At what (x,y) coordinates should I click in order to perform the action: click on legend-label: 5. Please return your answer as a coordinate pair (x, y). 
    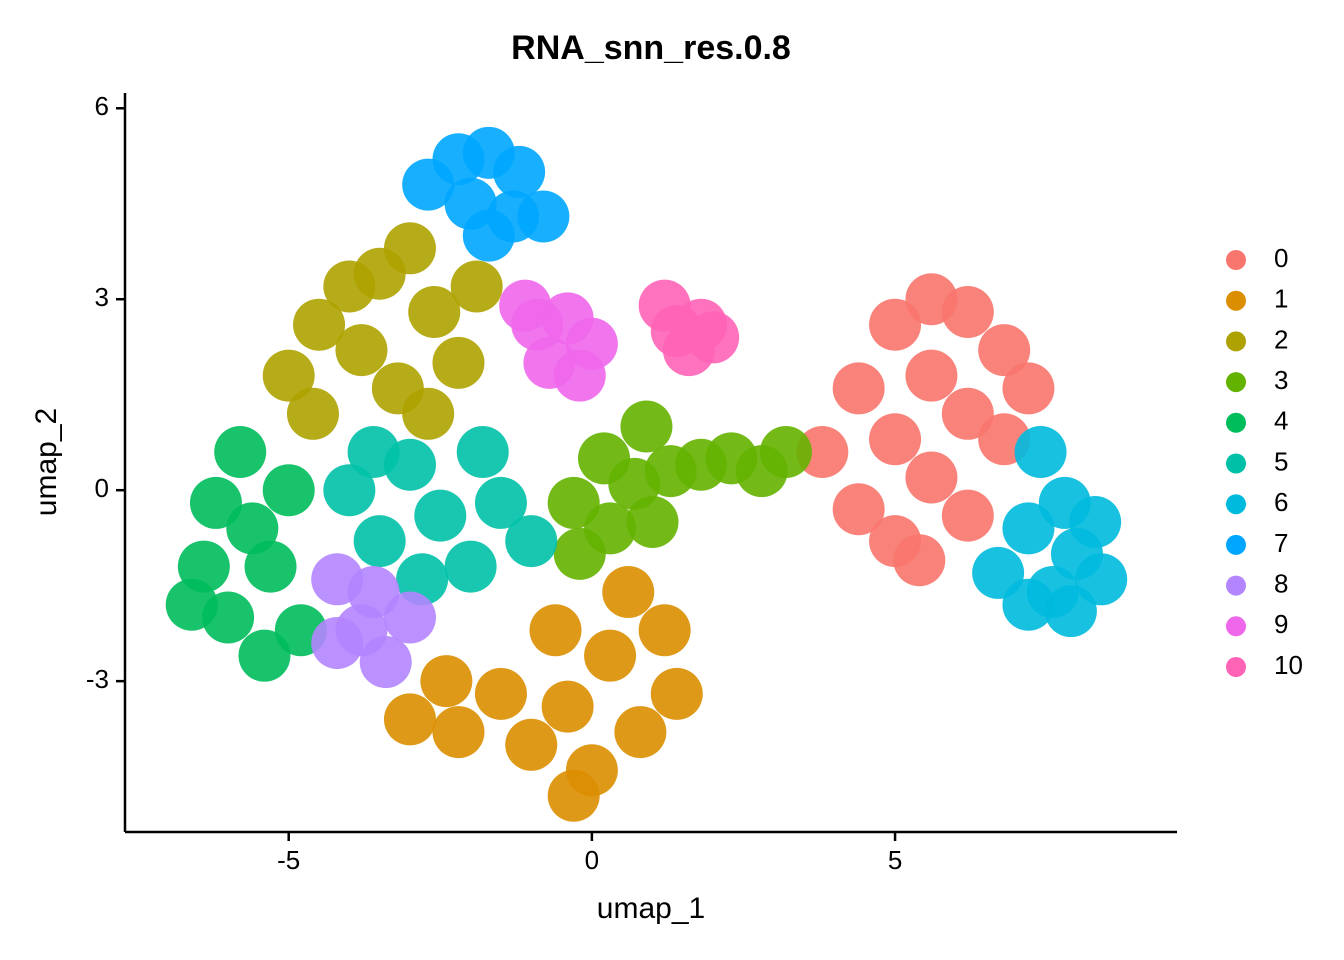
    Looking at the image, I should click on (1281, 461).